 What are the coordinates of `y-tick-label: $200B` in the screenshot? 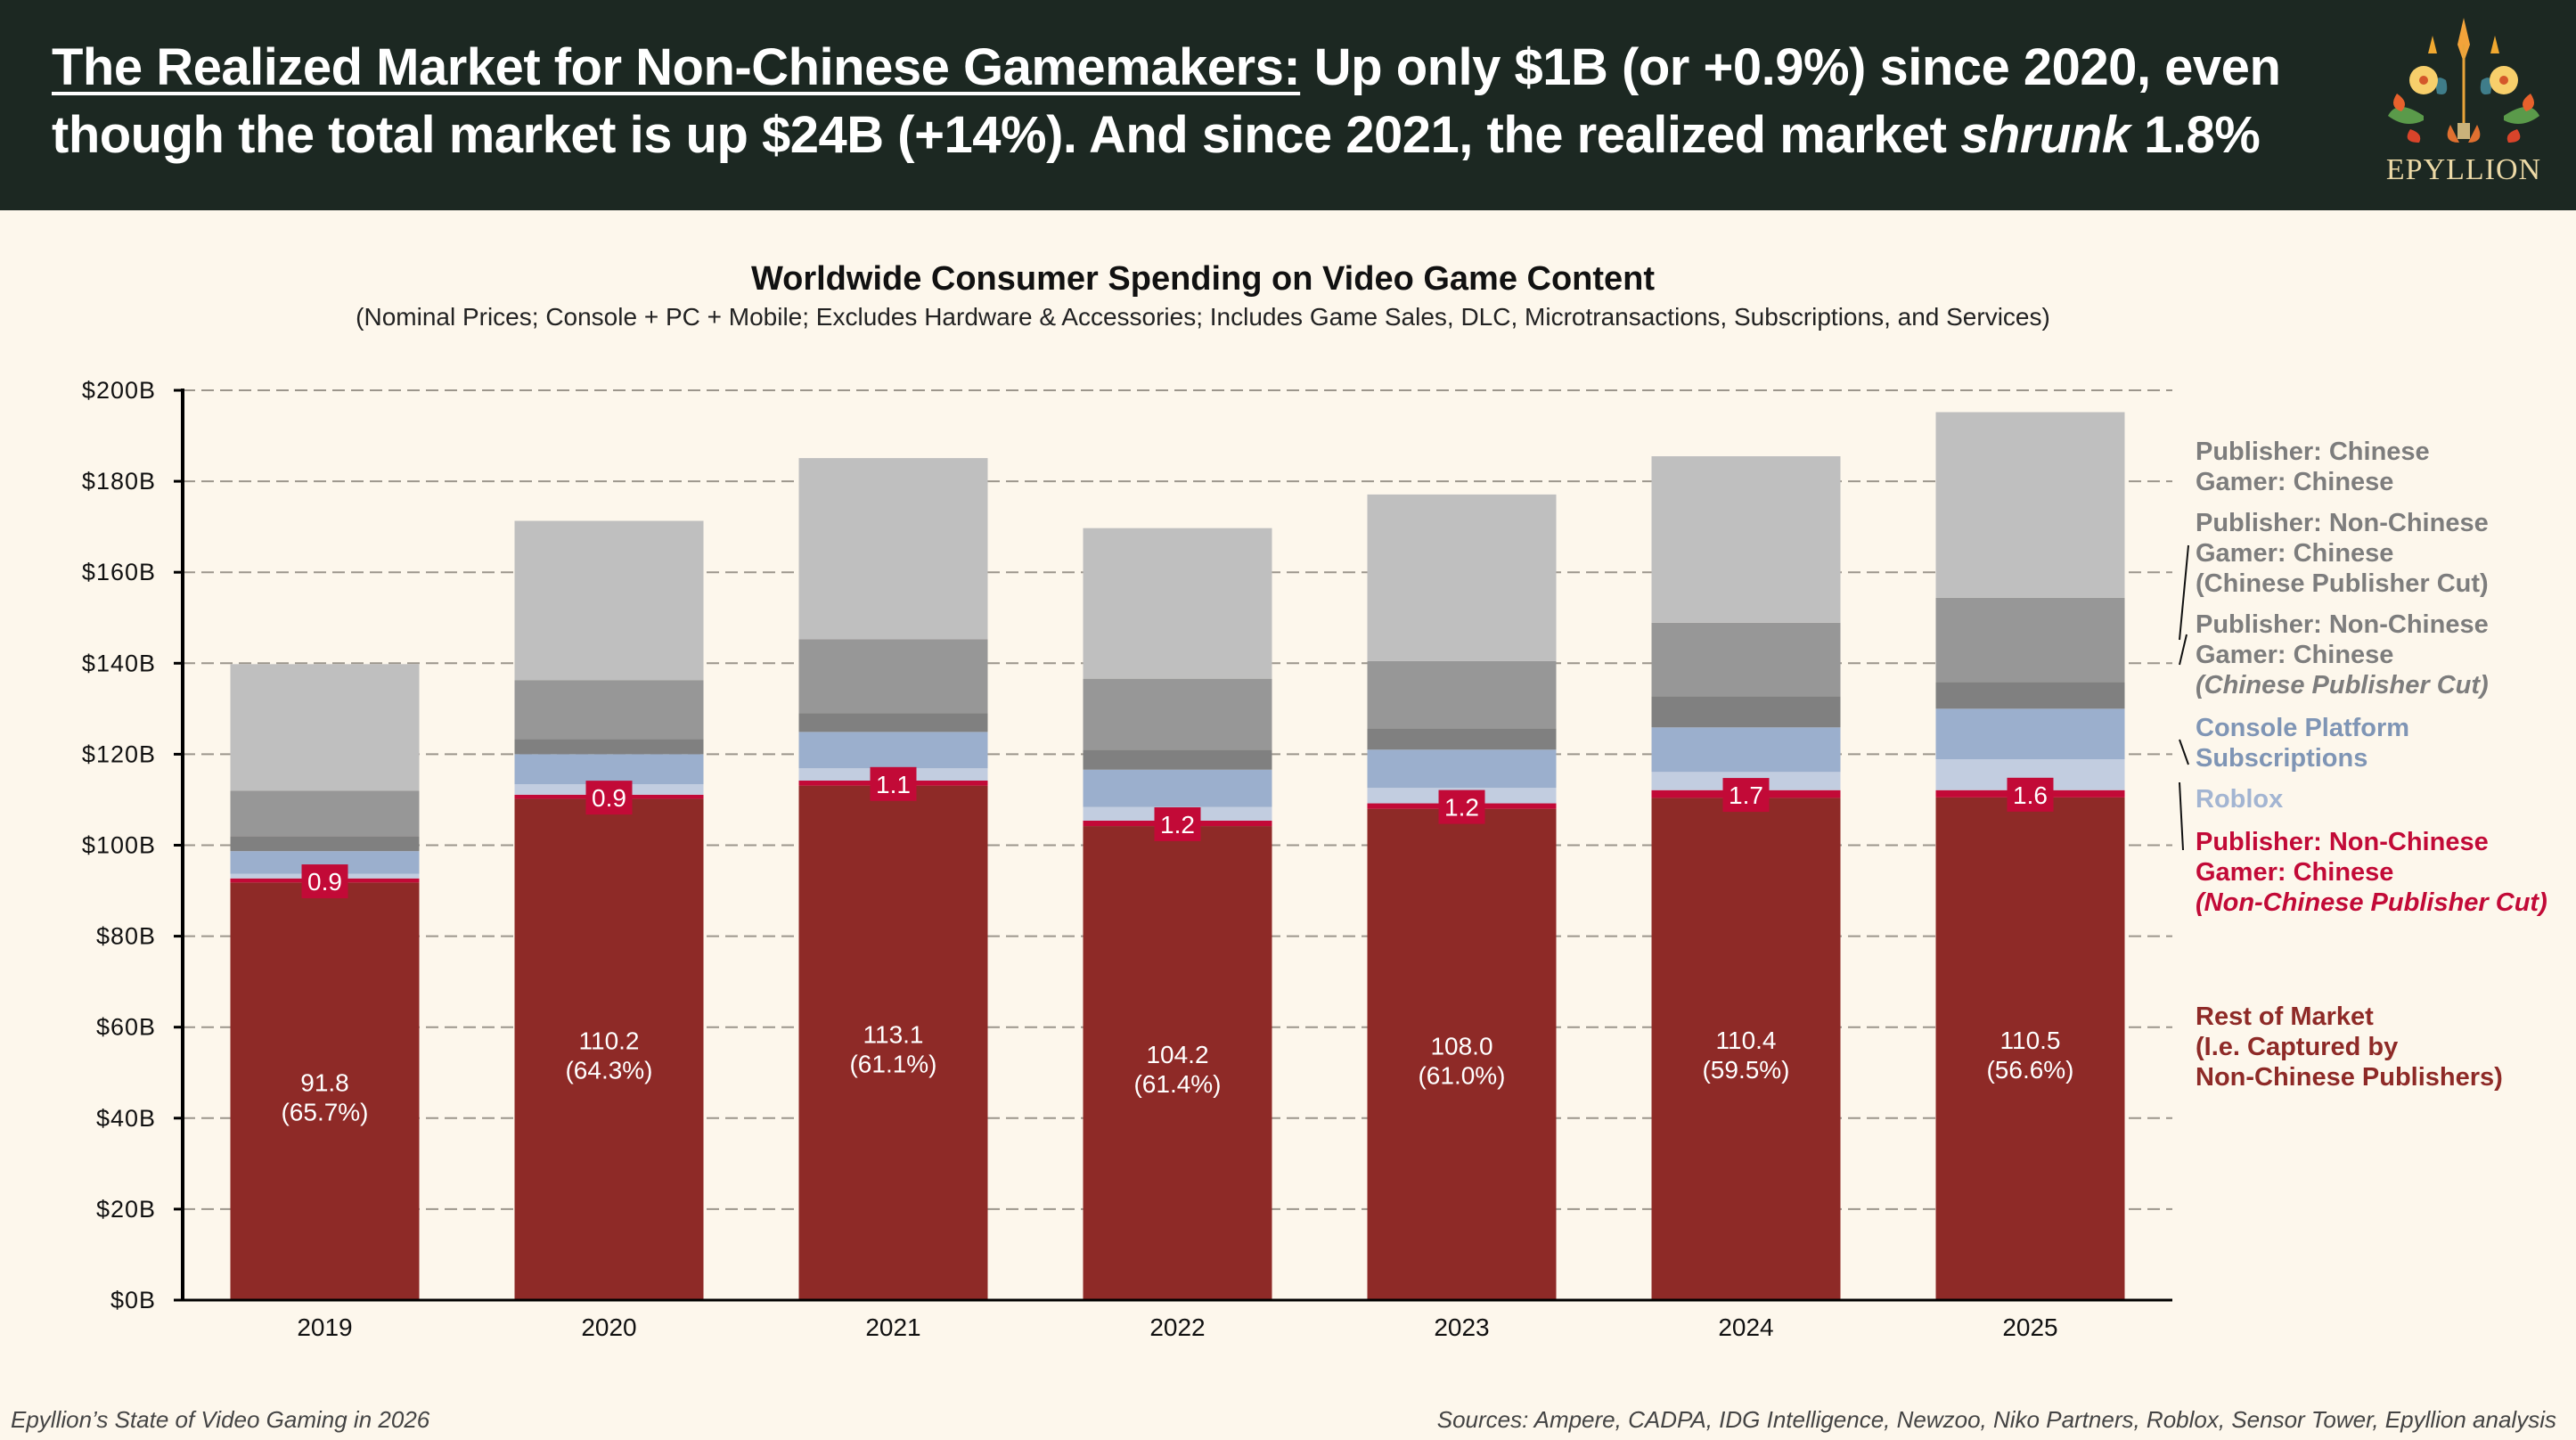 It's located at (119, 390).